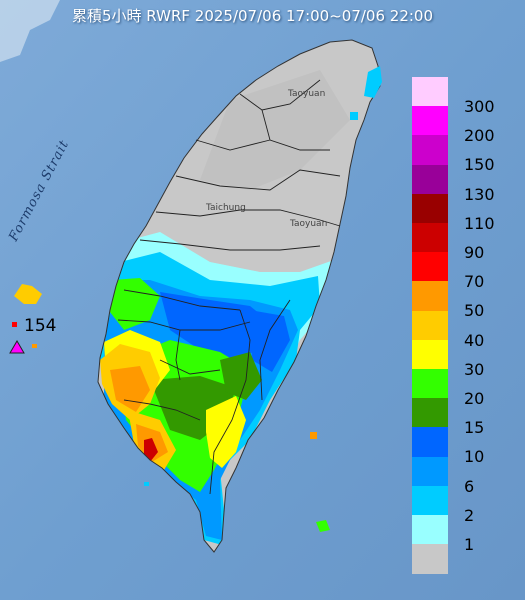 Image resolution: width=525 pixels, height=600 pixels. Describe the element at coordinates (474, 311) in the screenshot. I see `legend-label: 50` at that location.